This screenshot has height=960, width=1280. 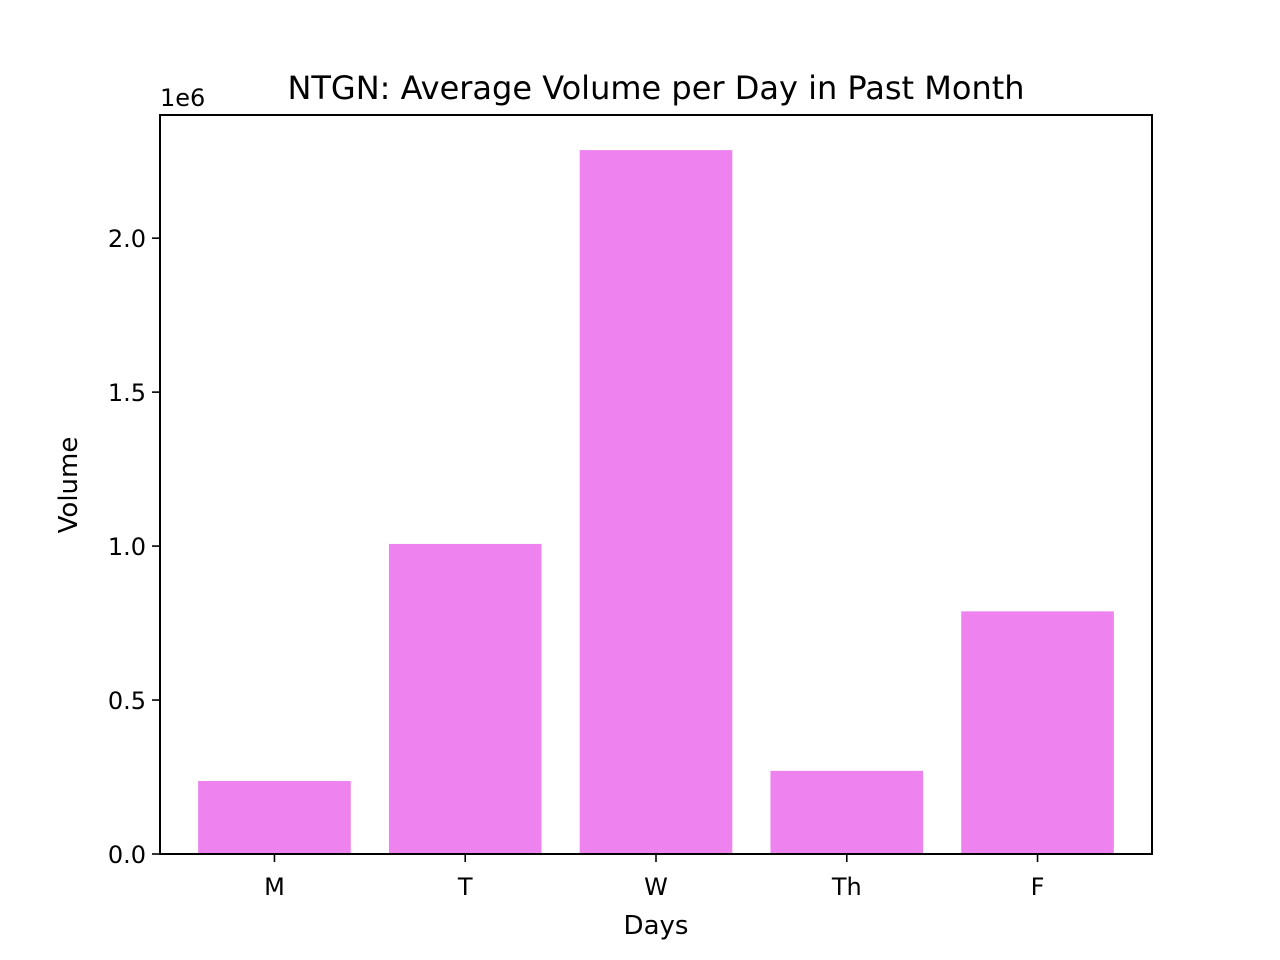 I want to click on y-tick-label: 0.0, so click(x=127, y=855).